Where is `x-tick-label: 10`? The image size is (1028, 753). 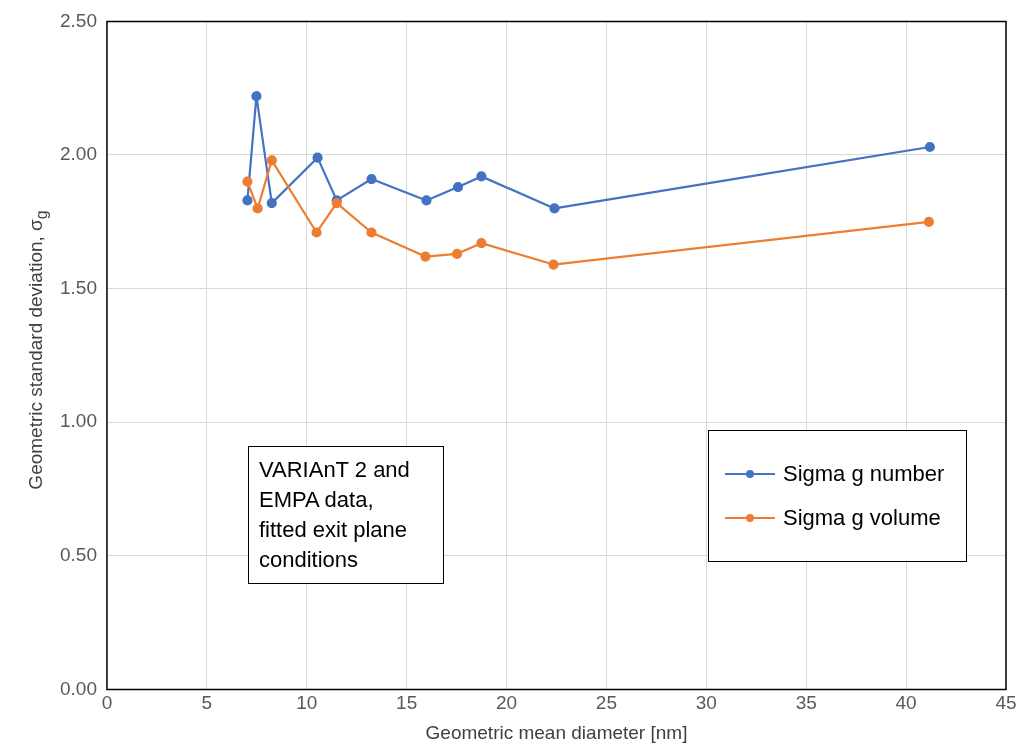
x-tick-label: 10 is located at coordinates (307, 703).